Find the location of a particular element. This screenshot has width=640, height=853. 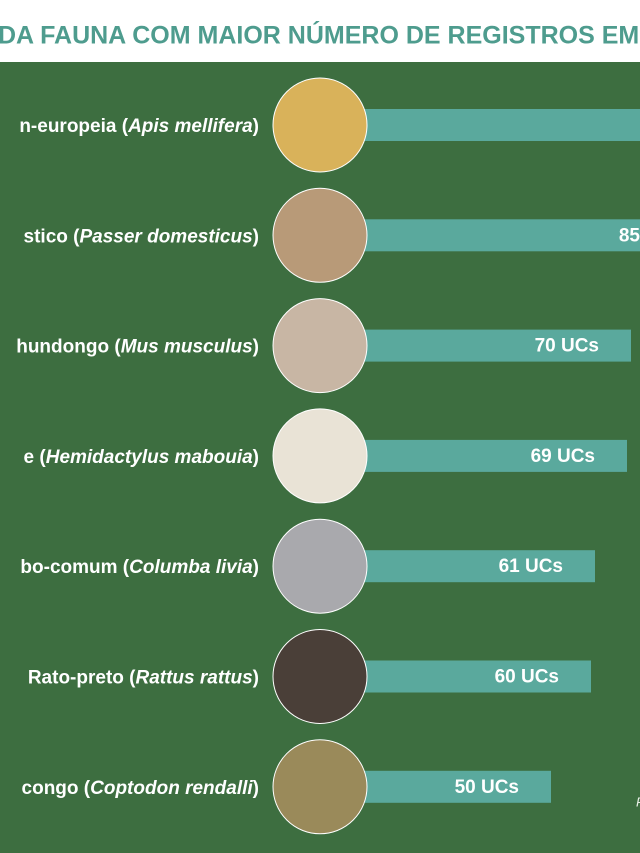

category-label-part: Mus musculus is located at coordinates (187, 347).